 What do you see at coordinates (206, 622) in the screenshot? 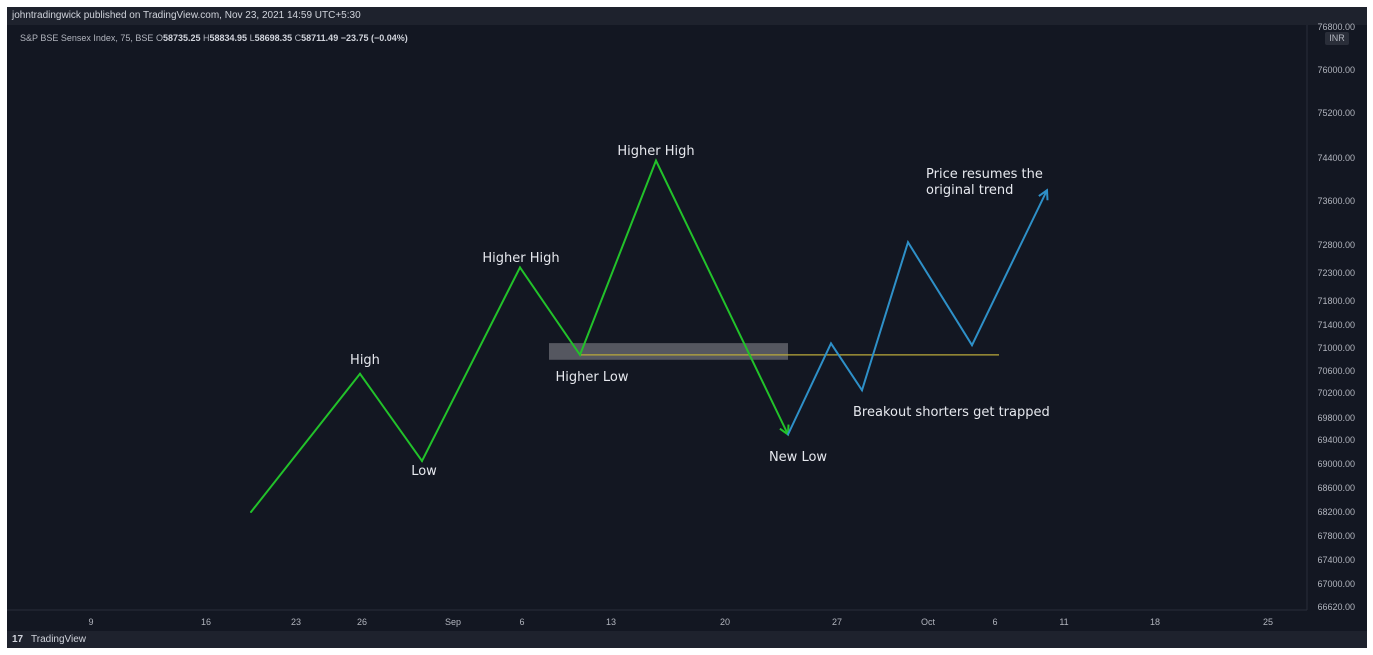
I see `time-tick-label: 16` at bounding box center [206, 622].